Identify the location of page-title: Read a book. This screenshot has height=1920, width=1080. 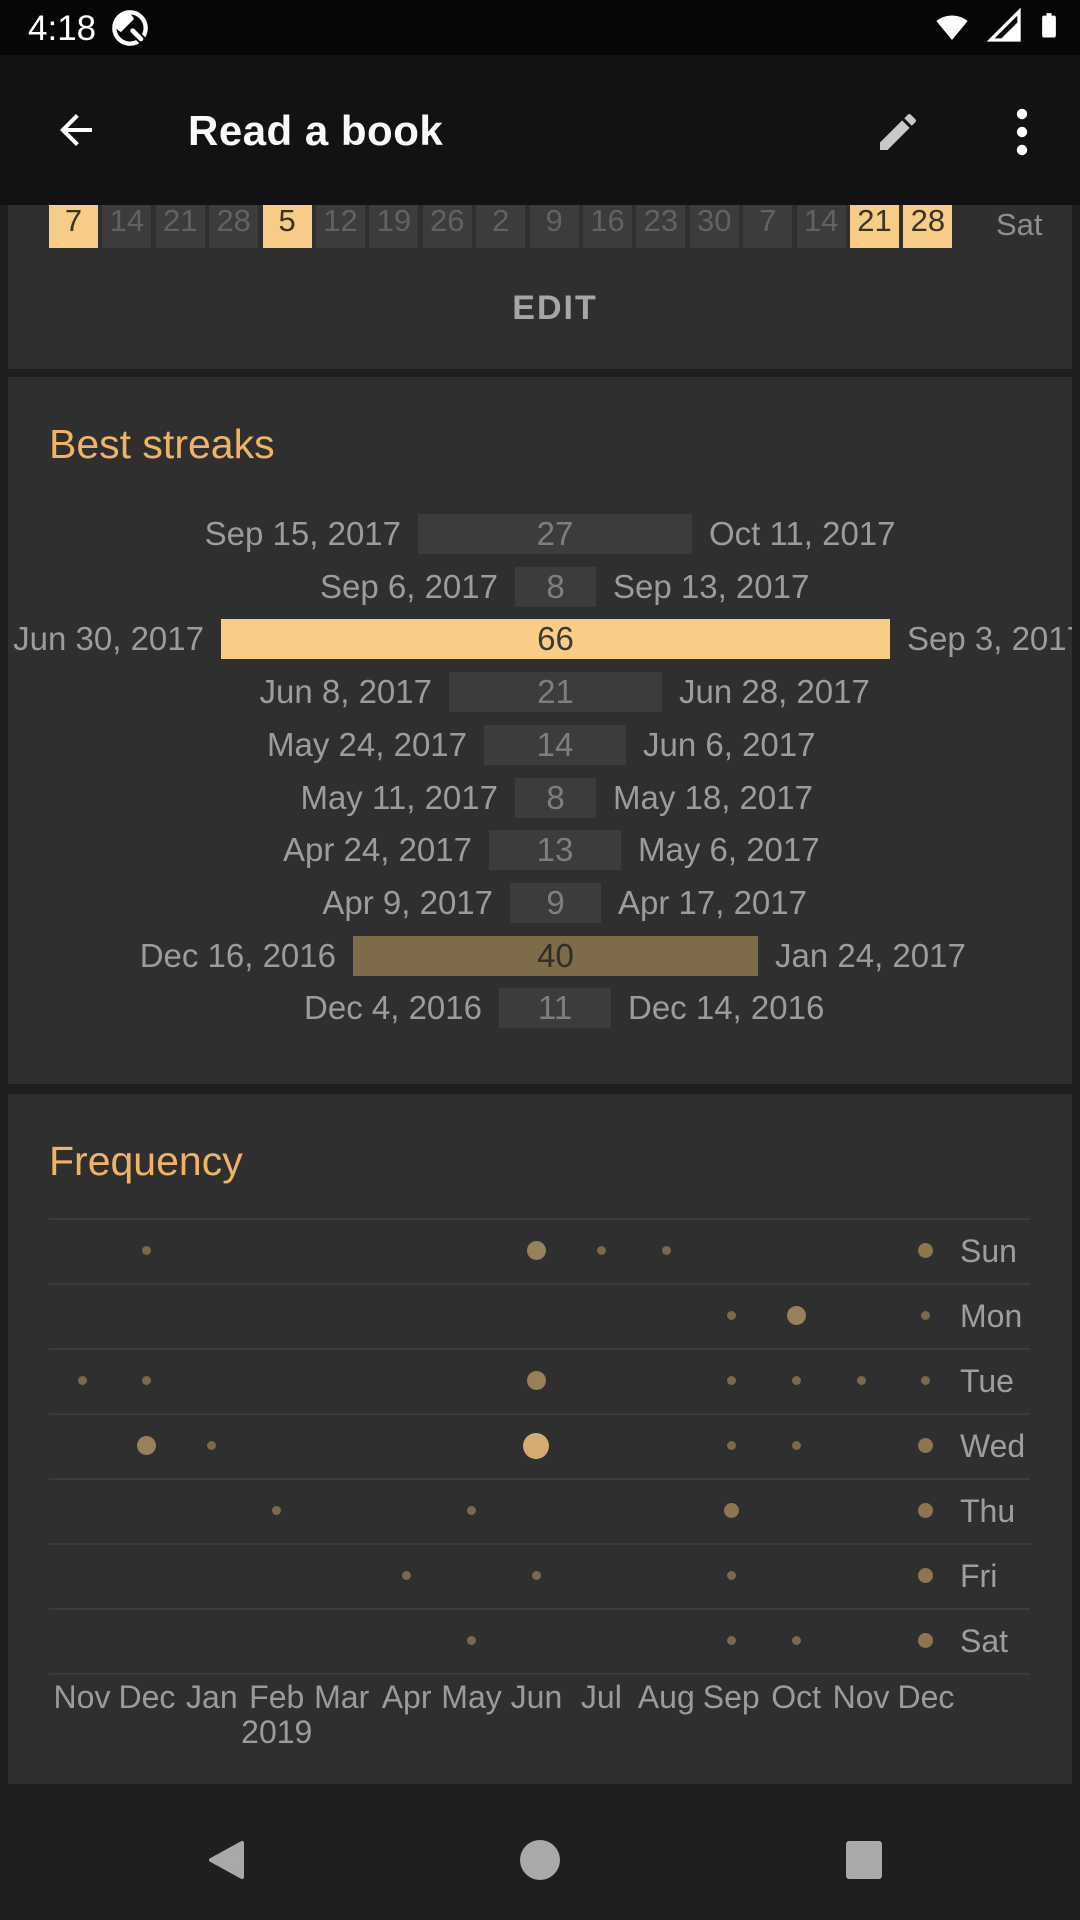
(316, 130).